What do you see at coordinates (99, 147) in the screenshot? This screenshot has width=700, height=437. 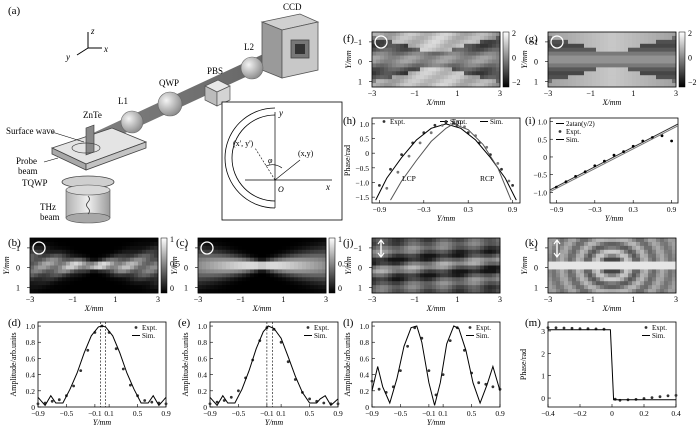 I see `sample-stage` at bounding box center [99, 147].